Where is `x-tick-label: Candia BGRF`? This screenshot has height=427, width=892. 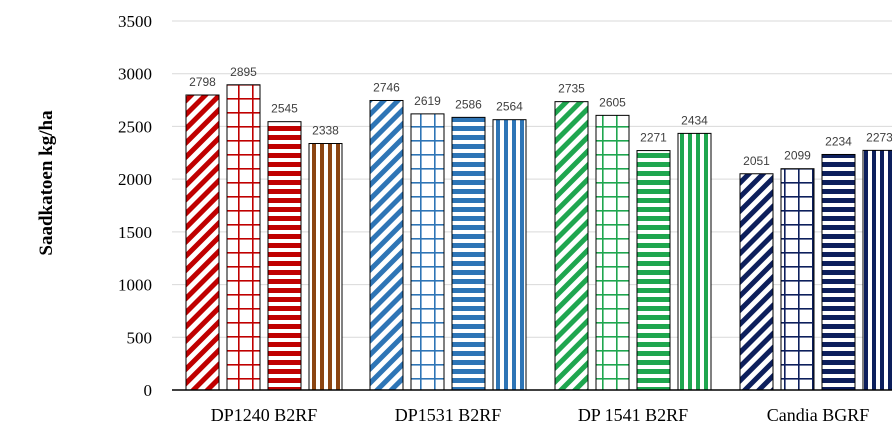
x-tick-label: Candia BGRF is located at coordinates (818, 415).